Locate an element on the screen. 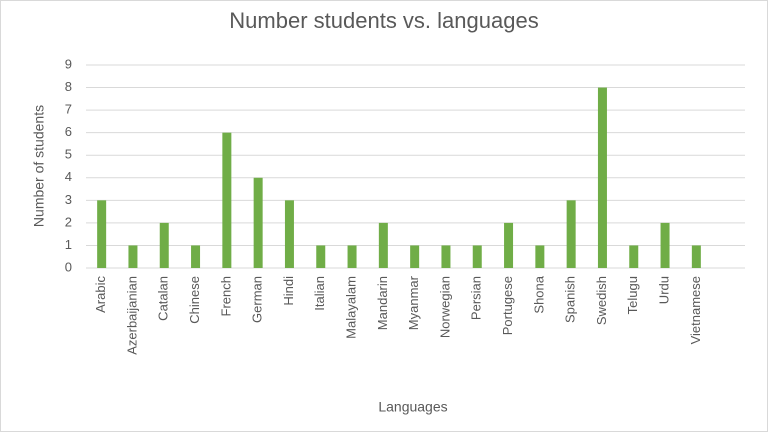  x-tick-label: Catalan is located at coordinates (163, 298).